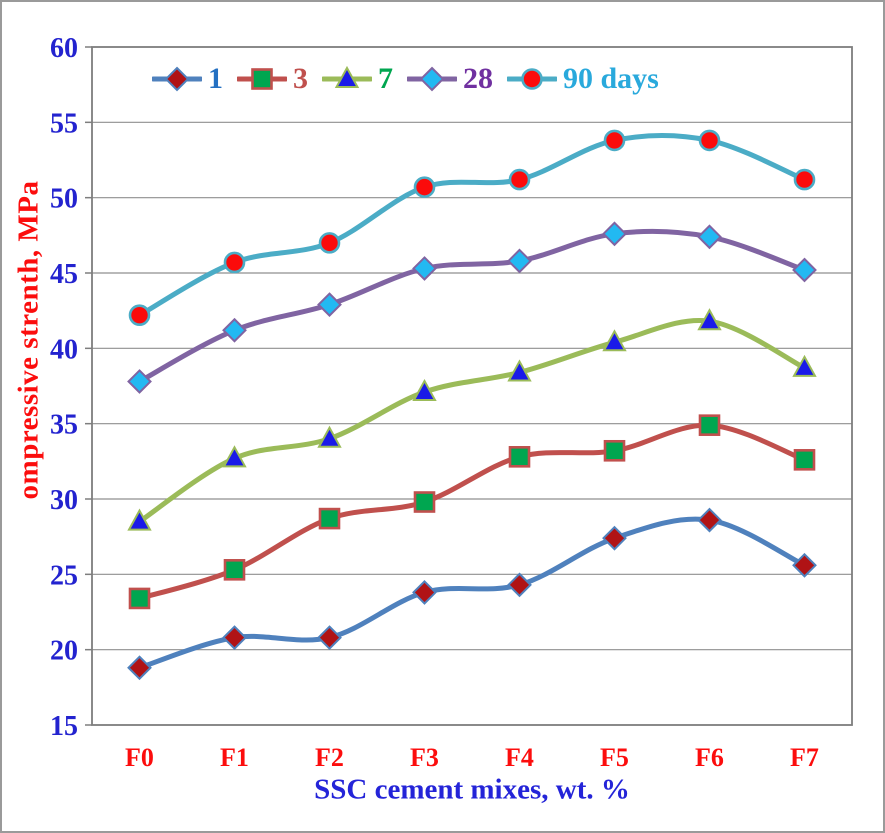 This screenshot has width=885, height=833. What do you see at coordinates (385, 78) in the screenshot?
I see `legend-label: 7` at bounding box center [385, 78].